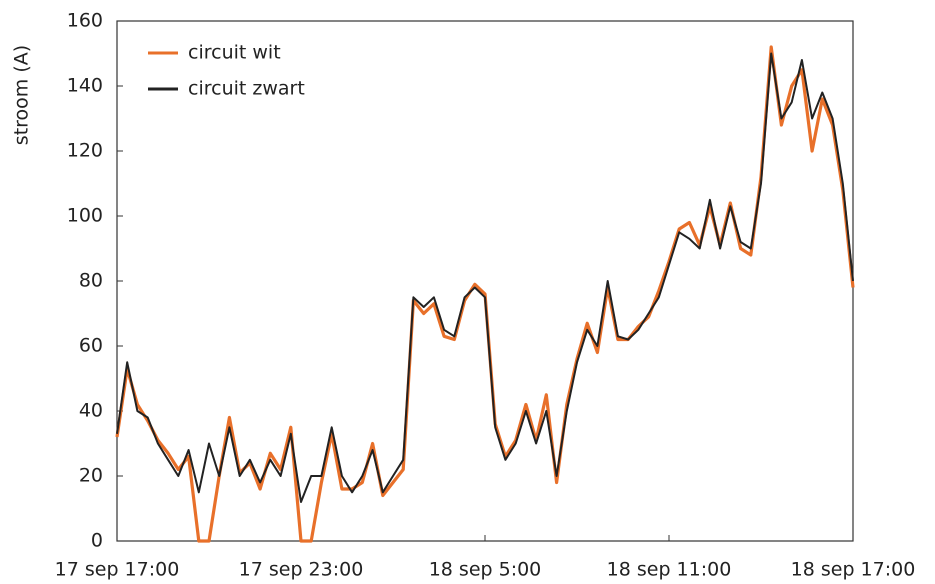 Image resolution: width=935 pixels, height=584 pixels. I want to click on x-tick-label: 18 sep 5:00, so click(485, 570).